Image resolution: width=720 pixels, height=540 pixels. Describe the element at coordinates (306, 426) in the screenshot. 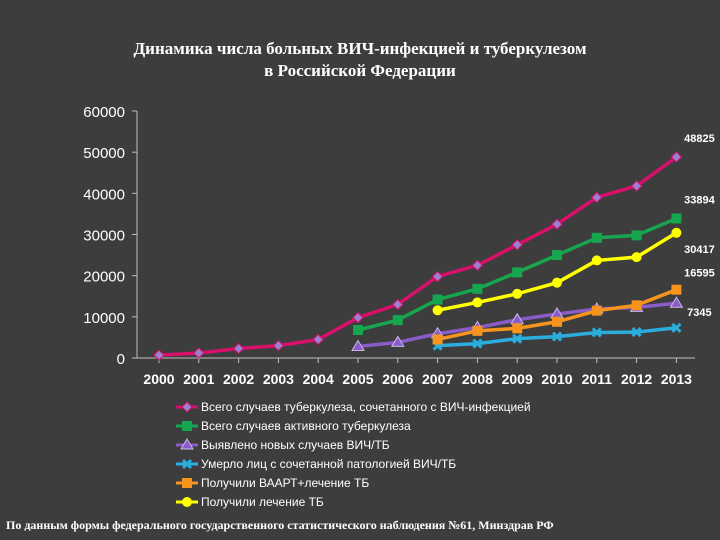

I see `legend-label: Всего случаев активного туберкулеза` at that location.